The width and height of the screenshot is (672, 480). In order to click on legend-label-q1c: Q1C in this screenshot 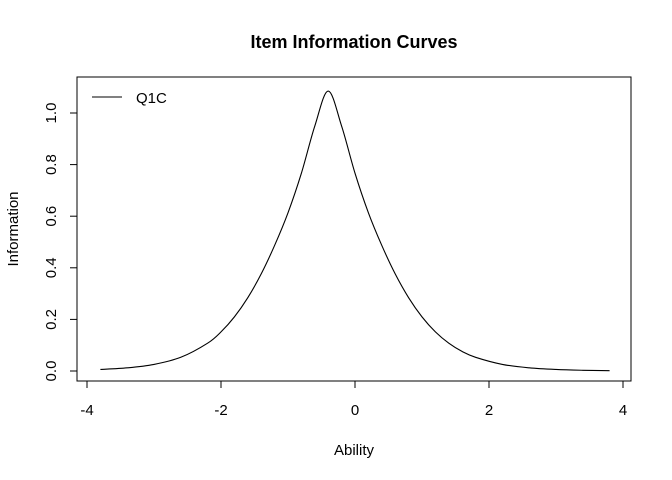, I will do `click(151, 98)`.